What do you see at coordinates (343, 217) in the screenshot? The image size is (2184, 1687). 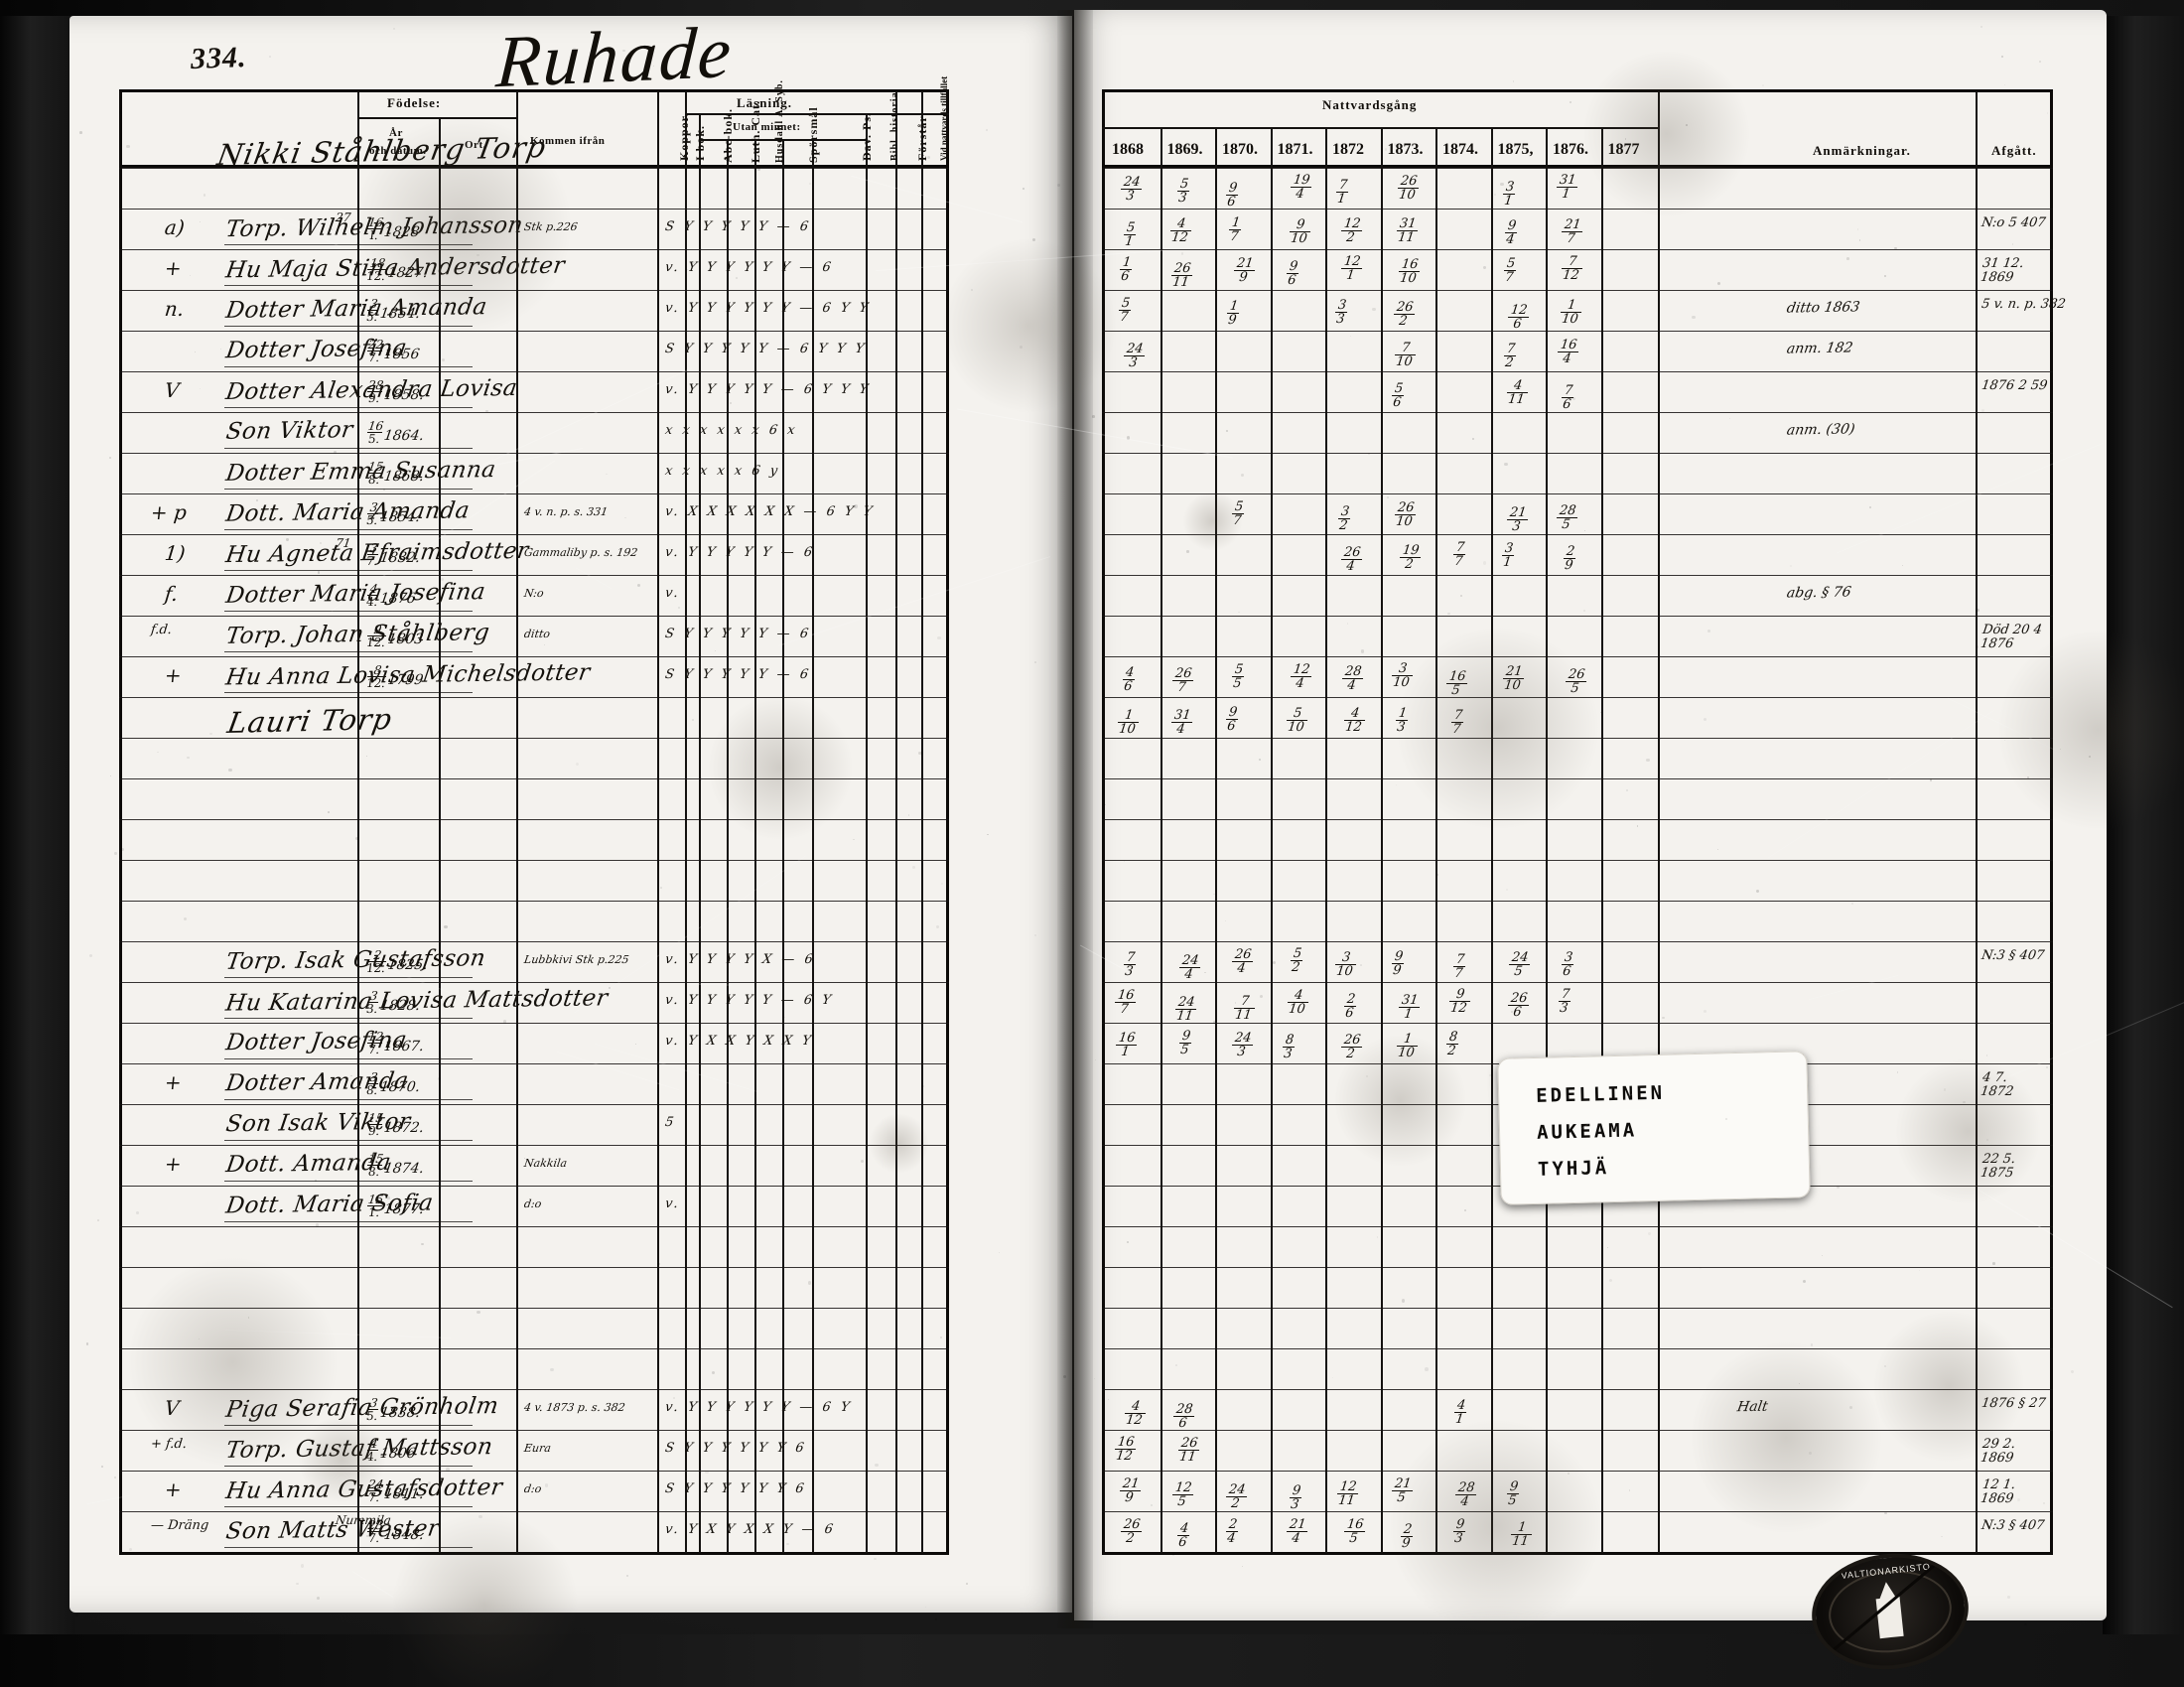 I see `birth-superscript: 27` at bounding box center [343, 217].